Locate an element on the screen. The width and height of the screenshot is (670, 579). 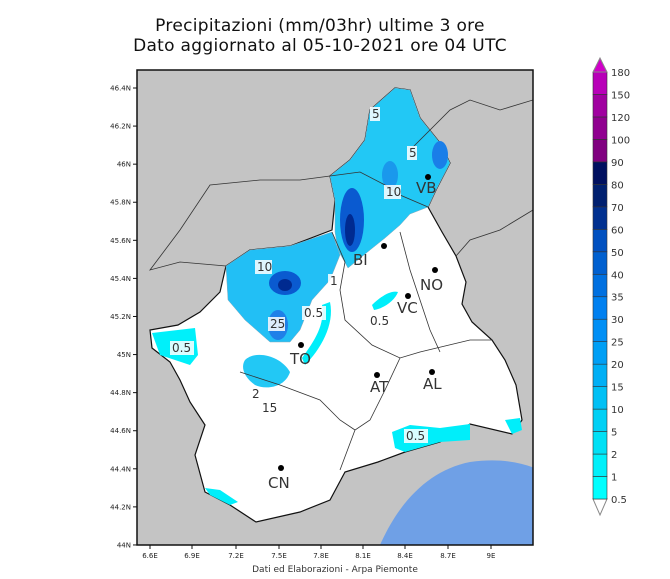
city-label-al: AL is located at coordinates (432, 384).